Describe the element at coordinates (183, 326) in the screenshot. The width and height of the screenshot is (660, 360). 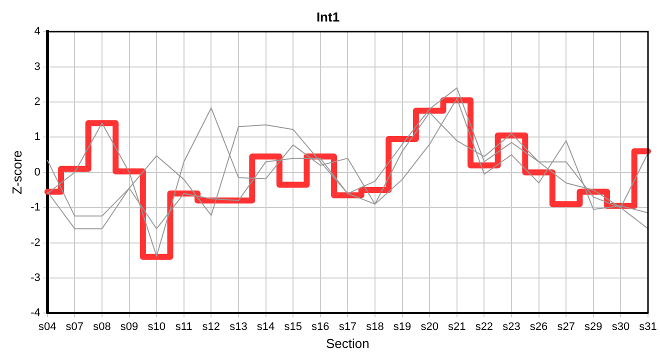
I see `x-tick-label: s11` at that location.